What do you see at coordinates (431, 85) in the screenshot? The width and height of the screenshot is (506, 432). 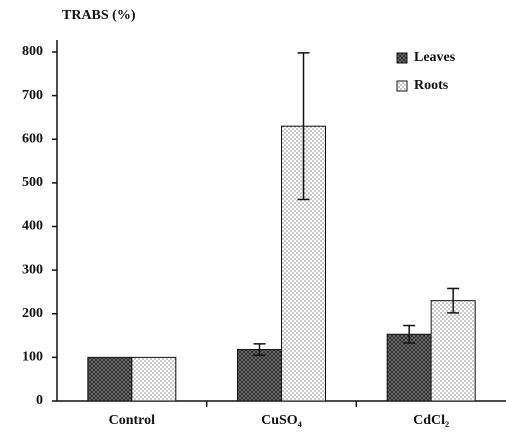 I see `legend-label: Roots` at bounding box center [431, 85].